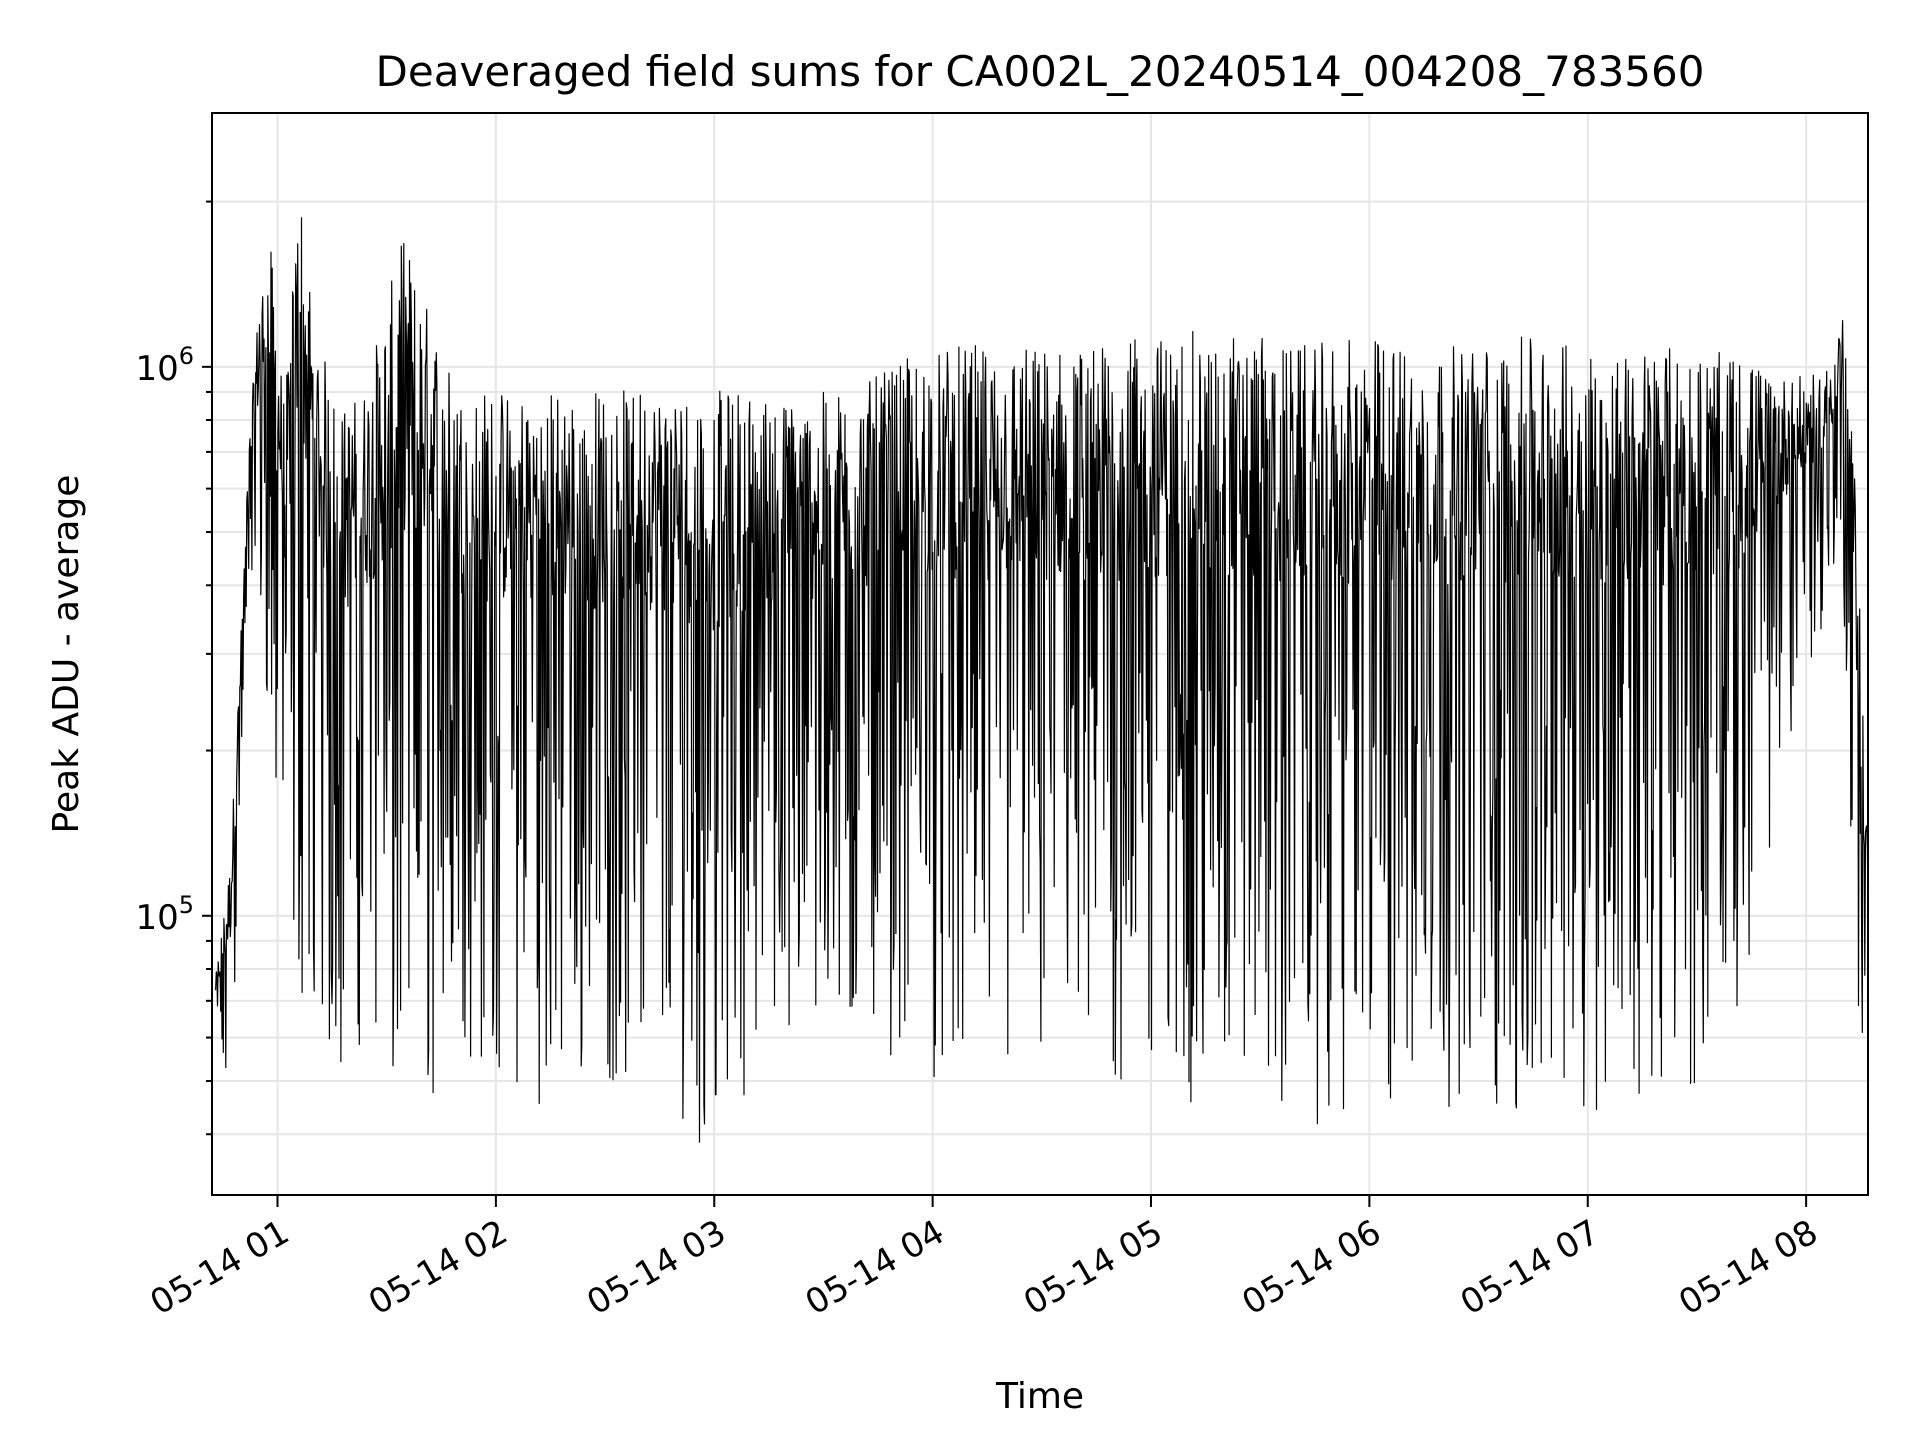 This screenshot has height=1440, width=1920. What do you see at coordinates (186, 905) in the screenshot?
I see `y-tick-exponent: 5` at bounding box center [186, 905].